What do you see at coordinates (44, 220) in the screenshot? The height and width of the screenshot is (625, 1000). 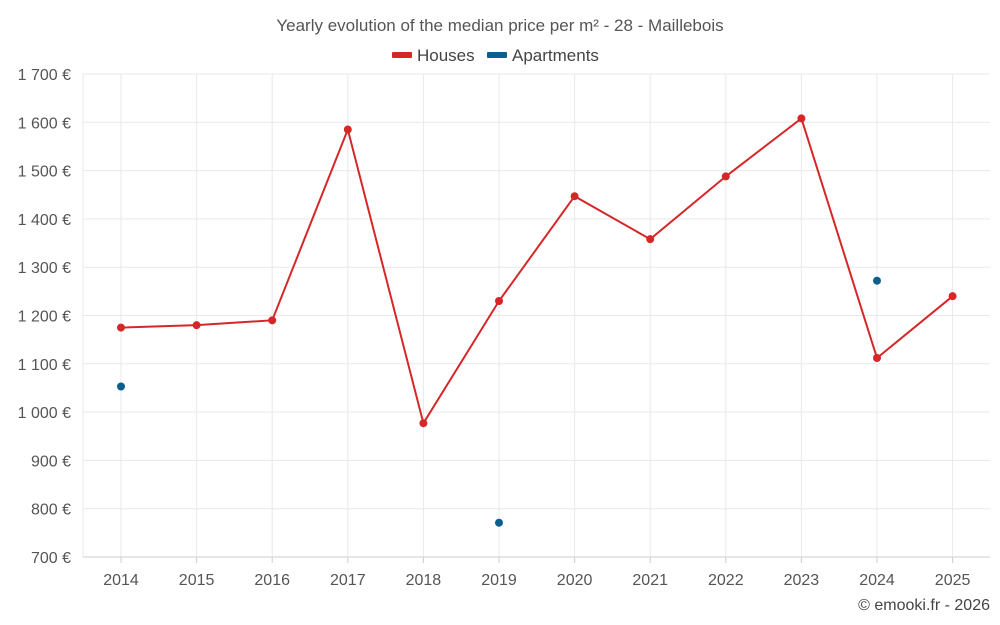 I see `y-tick-label: 1 400 €` at bounding box center [44, 220].